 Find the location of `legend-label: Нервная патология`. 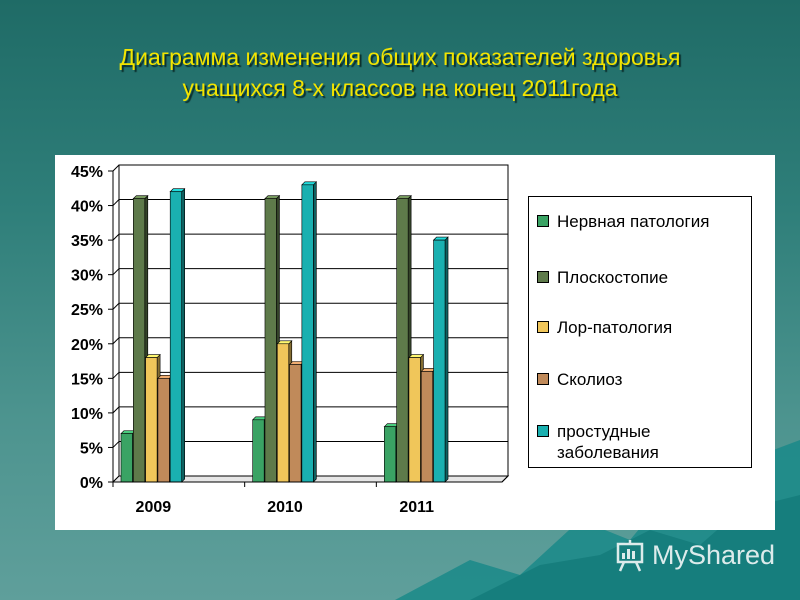

legend-label: Нервная патология is located at coordinates (652, 221).